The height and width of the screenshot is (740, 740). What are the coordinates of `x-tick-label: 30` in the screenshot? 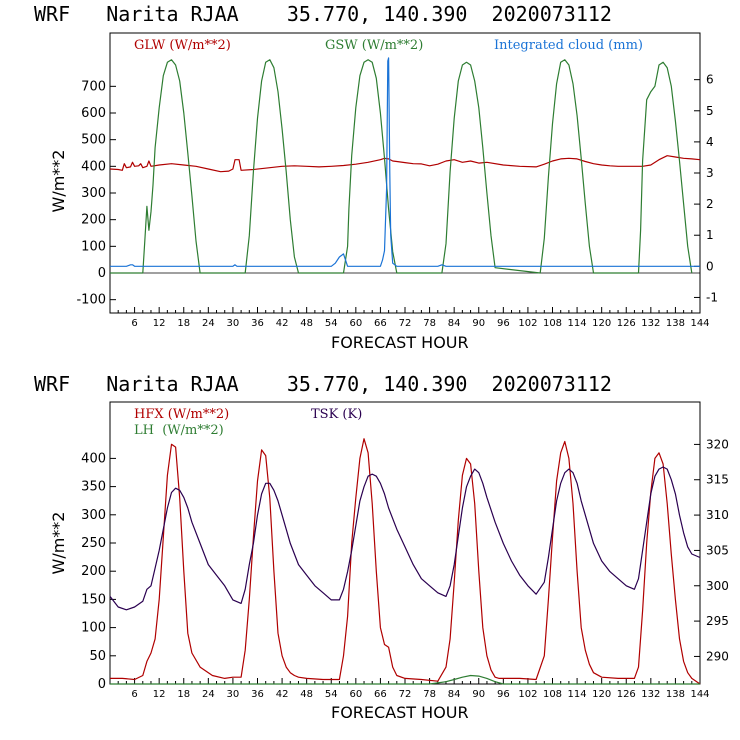 It's located at (233, 694).